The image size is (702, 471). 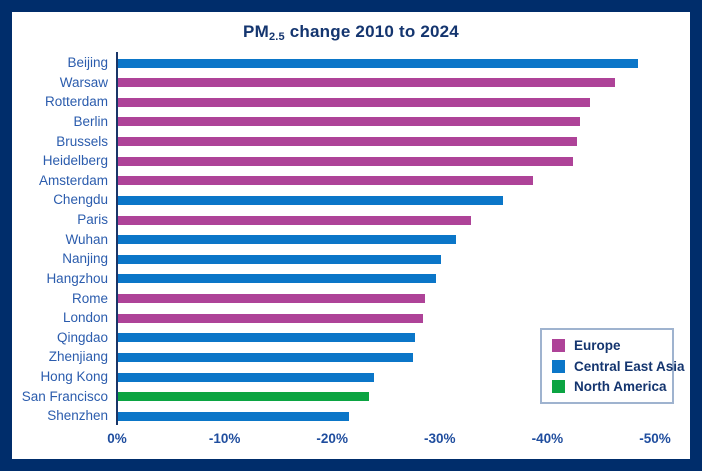 I want to click on city-label: Shenzhen, so click(x=77, y=416).